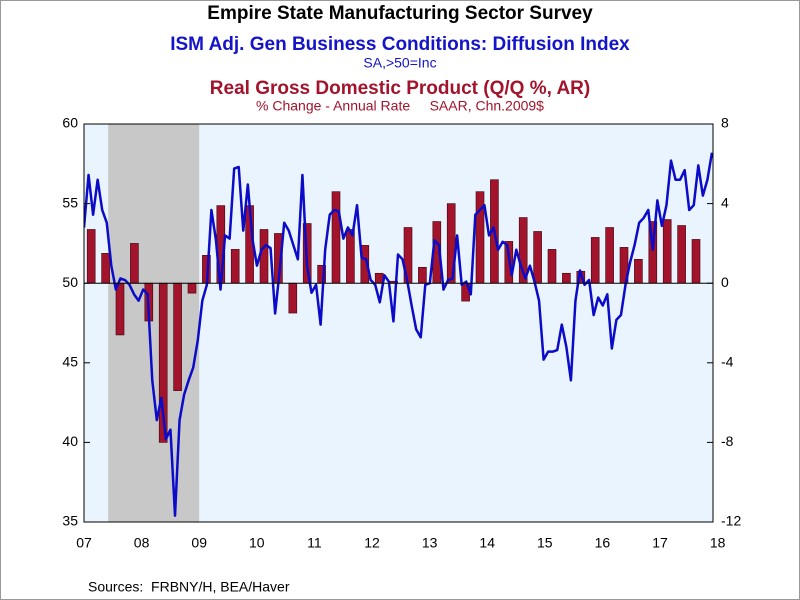 The height and width of the screenshot is (600, 800). What do you see at coordinates (718, 543) in the screenshot?
I see `x-tick-label: 18` at bounding box center [718, 543].